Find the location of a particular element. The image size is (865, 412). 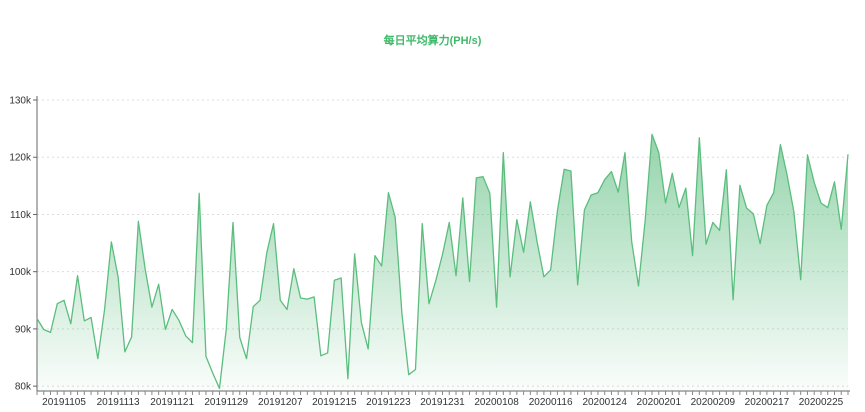

y-tick-label: 80k is located at coordinates (23, 387).